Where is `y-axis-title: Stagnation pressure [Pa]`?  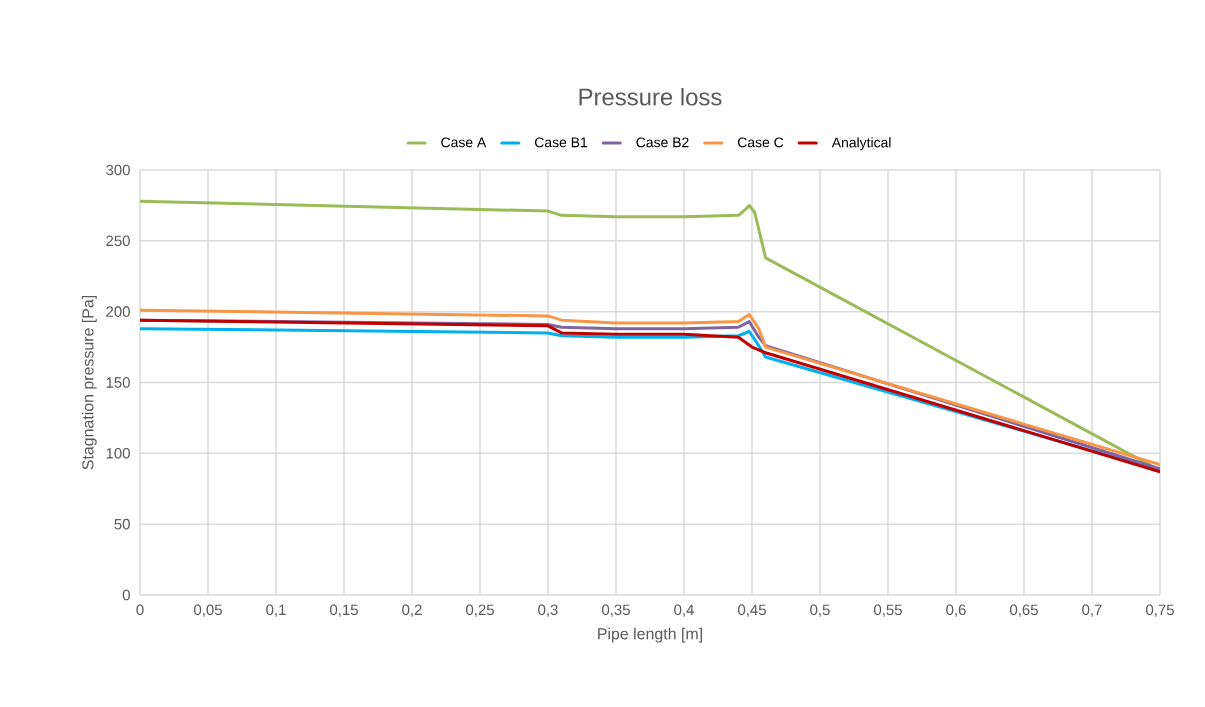
y-axis-title: Stagnation pressure [Pa] is located at coordinates (89, 382).